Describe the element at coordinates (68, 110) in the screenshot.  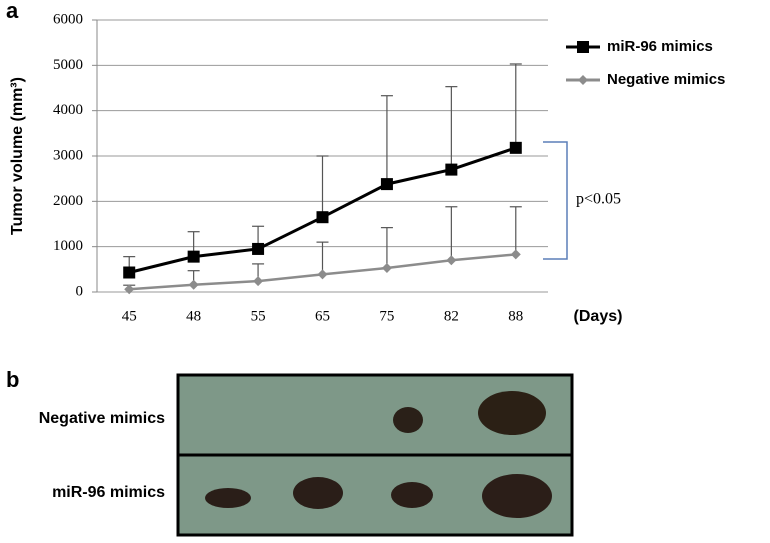
I see `y-tick-label: 4000` at that location.